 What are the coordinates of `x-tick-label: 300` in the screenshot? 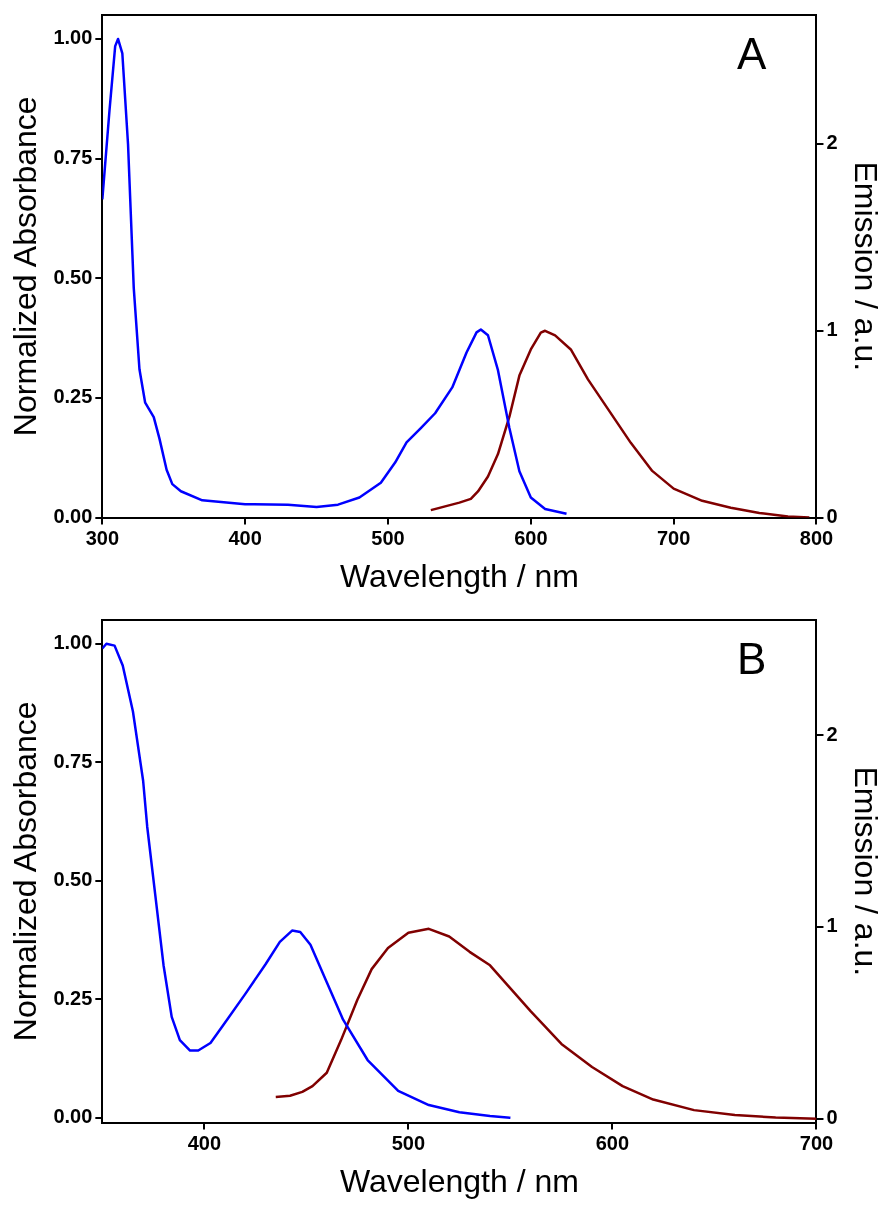 It's located at (102, 538).